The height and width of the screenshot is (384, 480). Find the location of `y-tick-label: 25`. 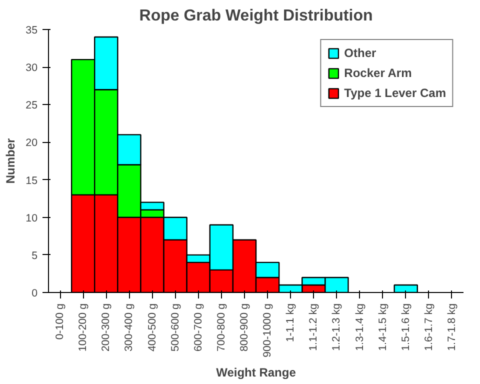

y-tick-label: 25 is located at coordinates (32, 106).